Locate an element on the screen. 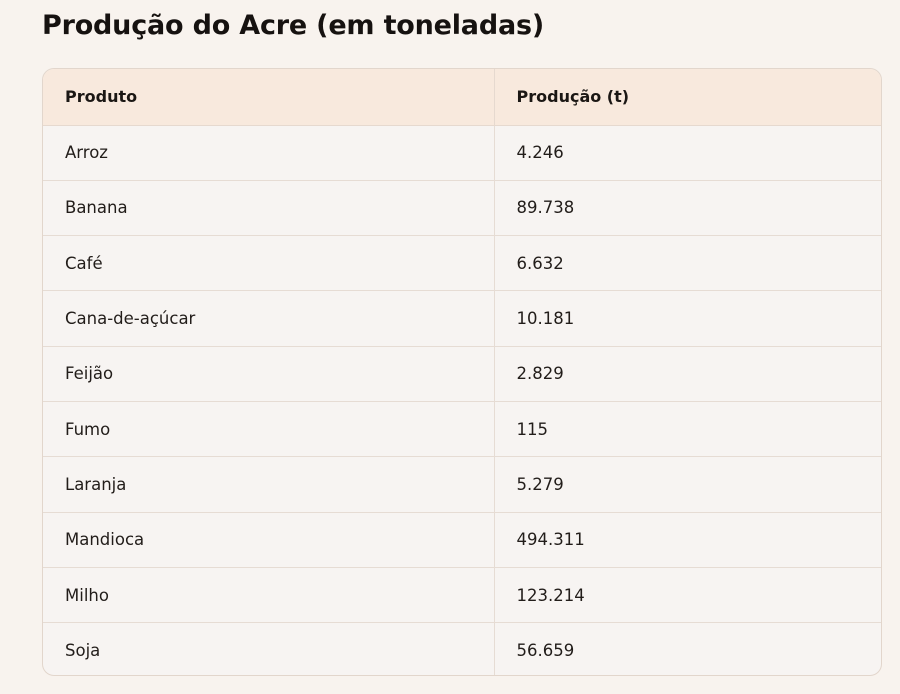  table-row: Cana-de-açúcar 10.181 is located at coordinates (462, 318).